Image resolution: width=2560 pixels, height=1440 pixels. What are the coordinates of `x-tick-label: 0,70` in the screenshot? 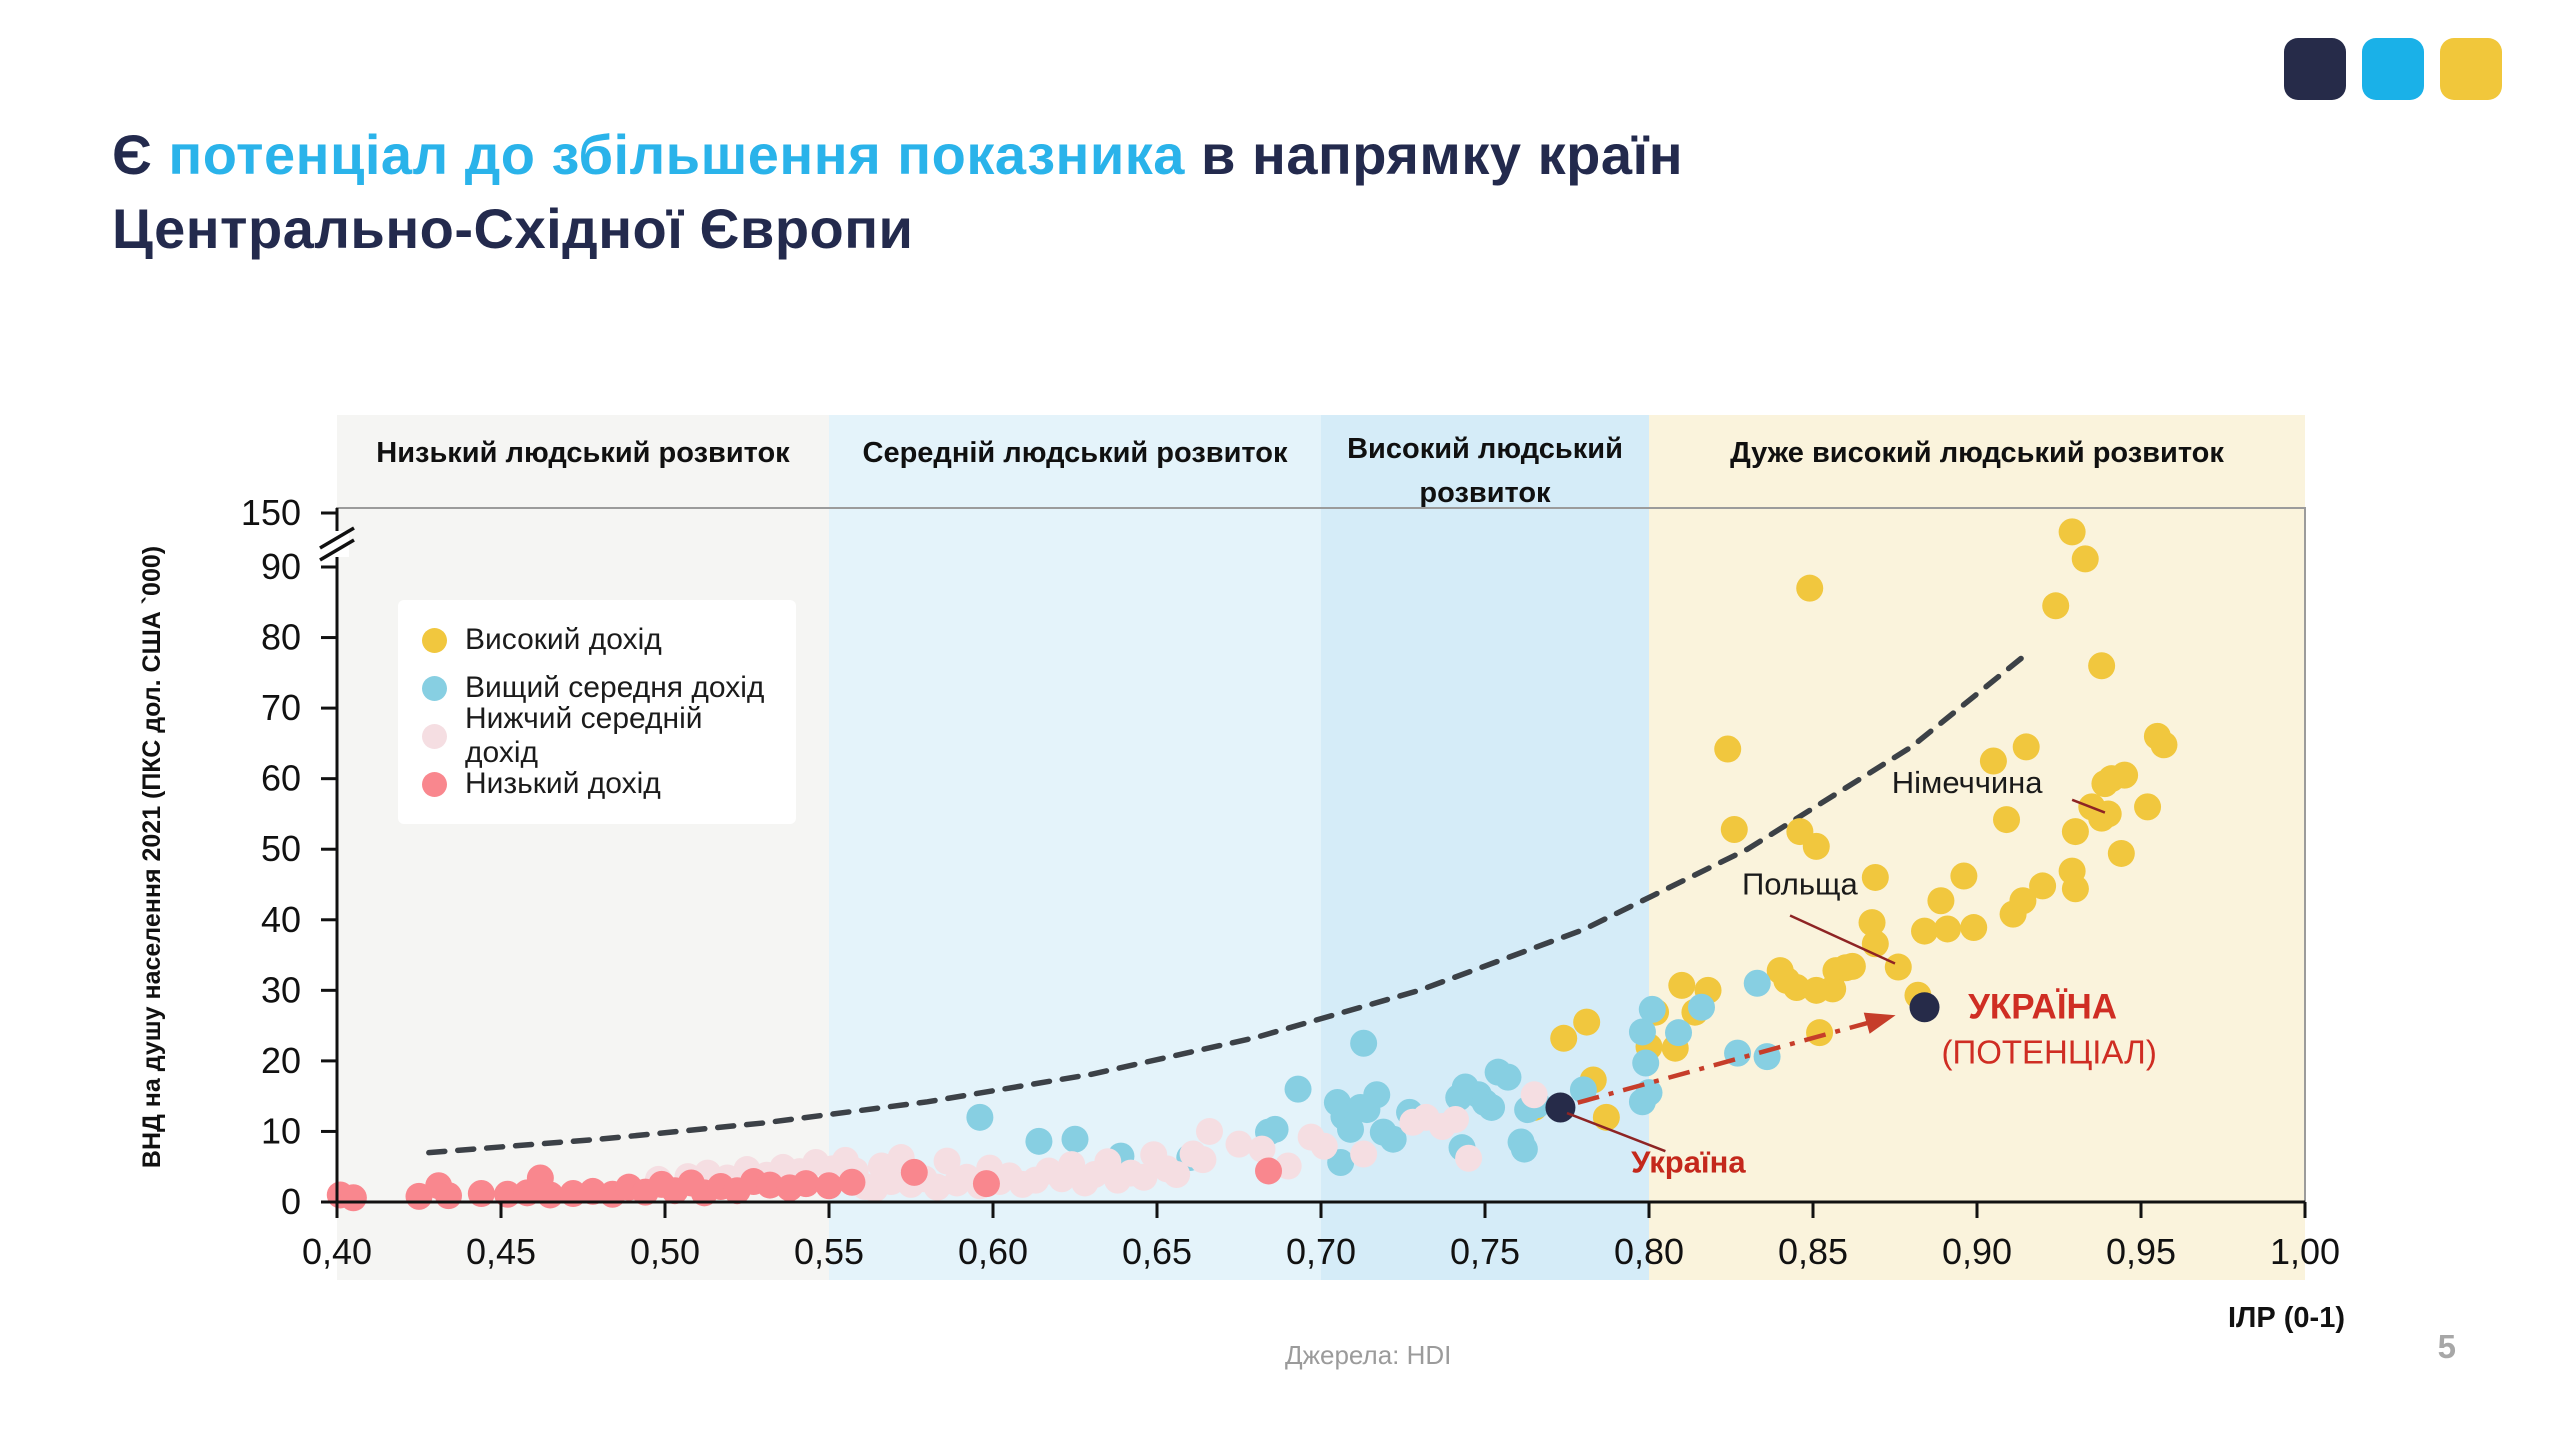 It's located at (1321, 1251).